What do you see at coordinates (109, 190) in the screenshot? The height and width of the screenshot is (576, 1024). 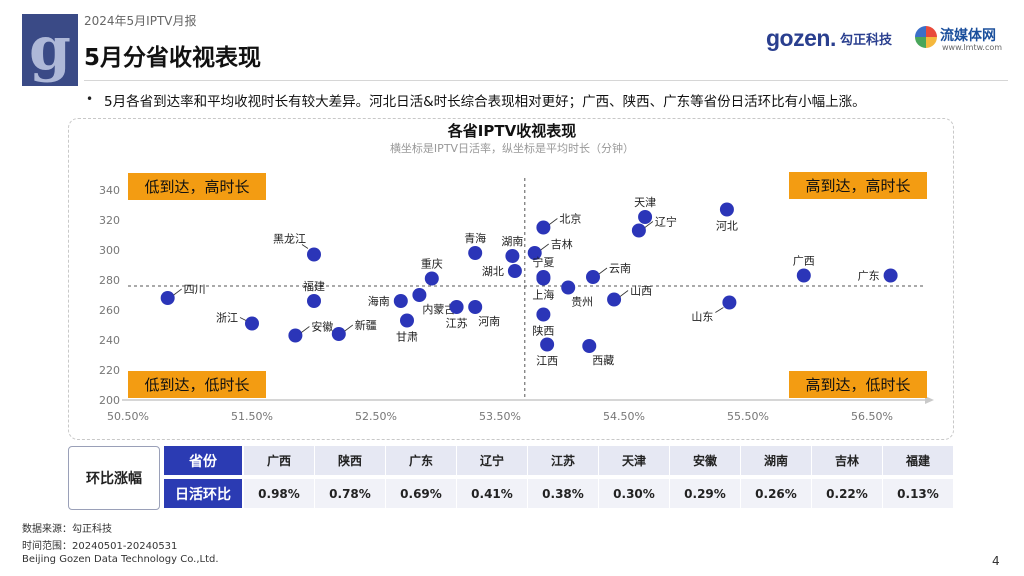 I see `y-tick-label: 340` at bounding box center [109, 190].